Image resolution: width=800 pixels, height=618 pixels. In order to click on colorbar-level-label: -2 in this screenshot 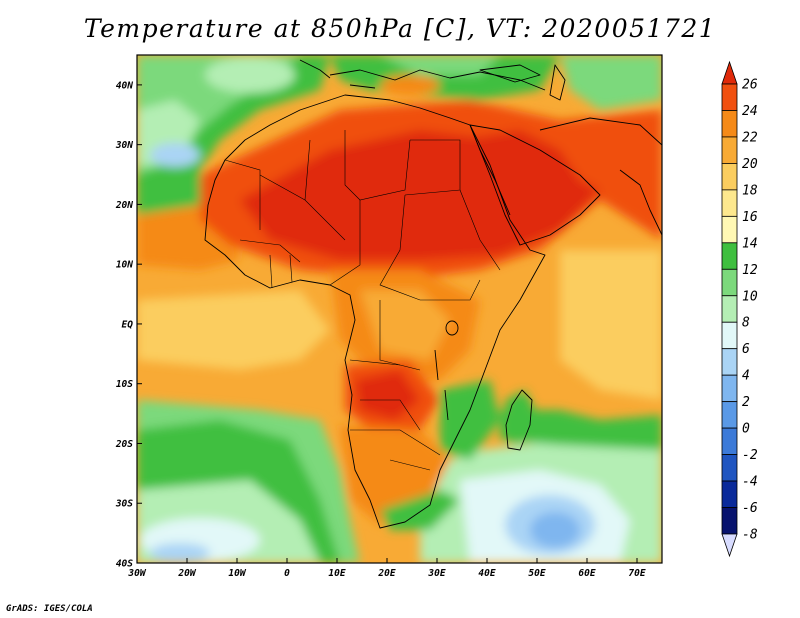, I will do `click(750, 455)`.